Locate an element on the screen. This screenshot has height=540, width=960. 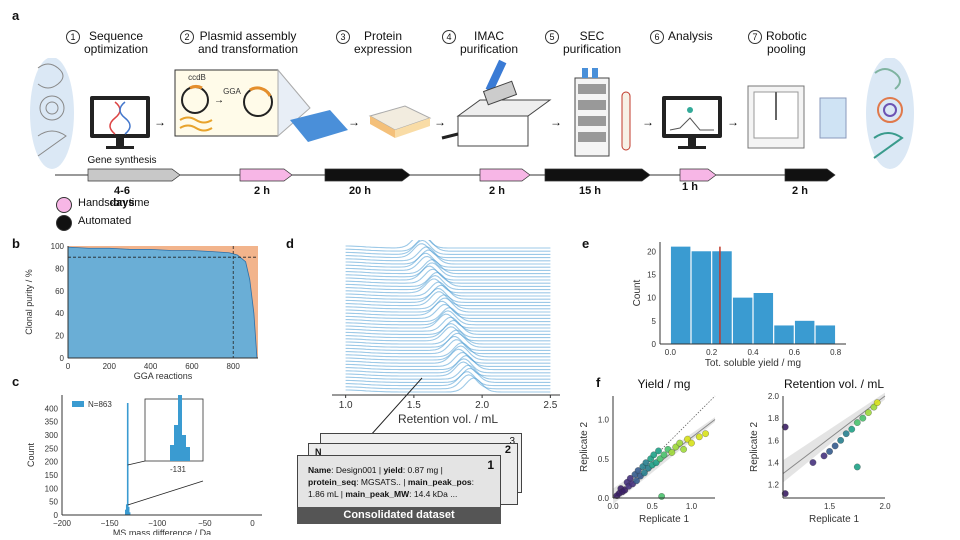
ccdb-label: ccdB is located at coordinates (197, 77).